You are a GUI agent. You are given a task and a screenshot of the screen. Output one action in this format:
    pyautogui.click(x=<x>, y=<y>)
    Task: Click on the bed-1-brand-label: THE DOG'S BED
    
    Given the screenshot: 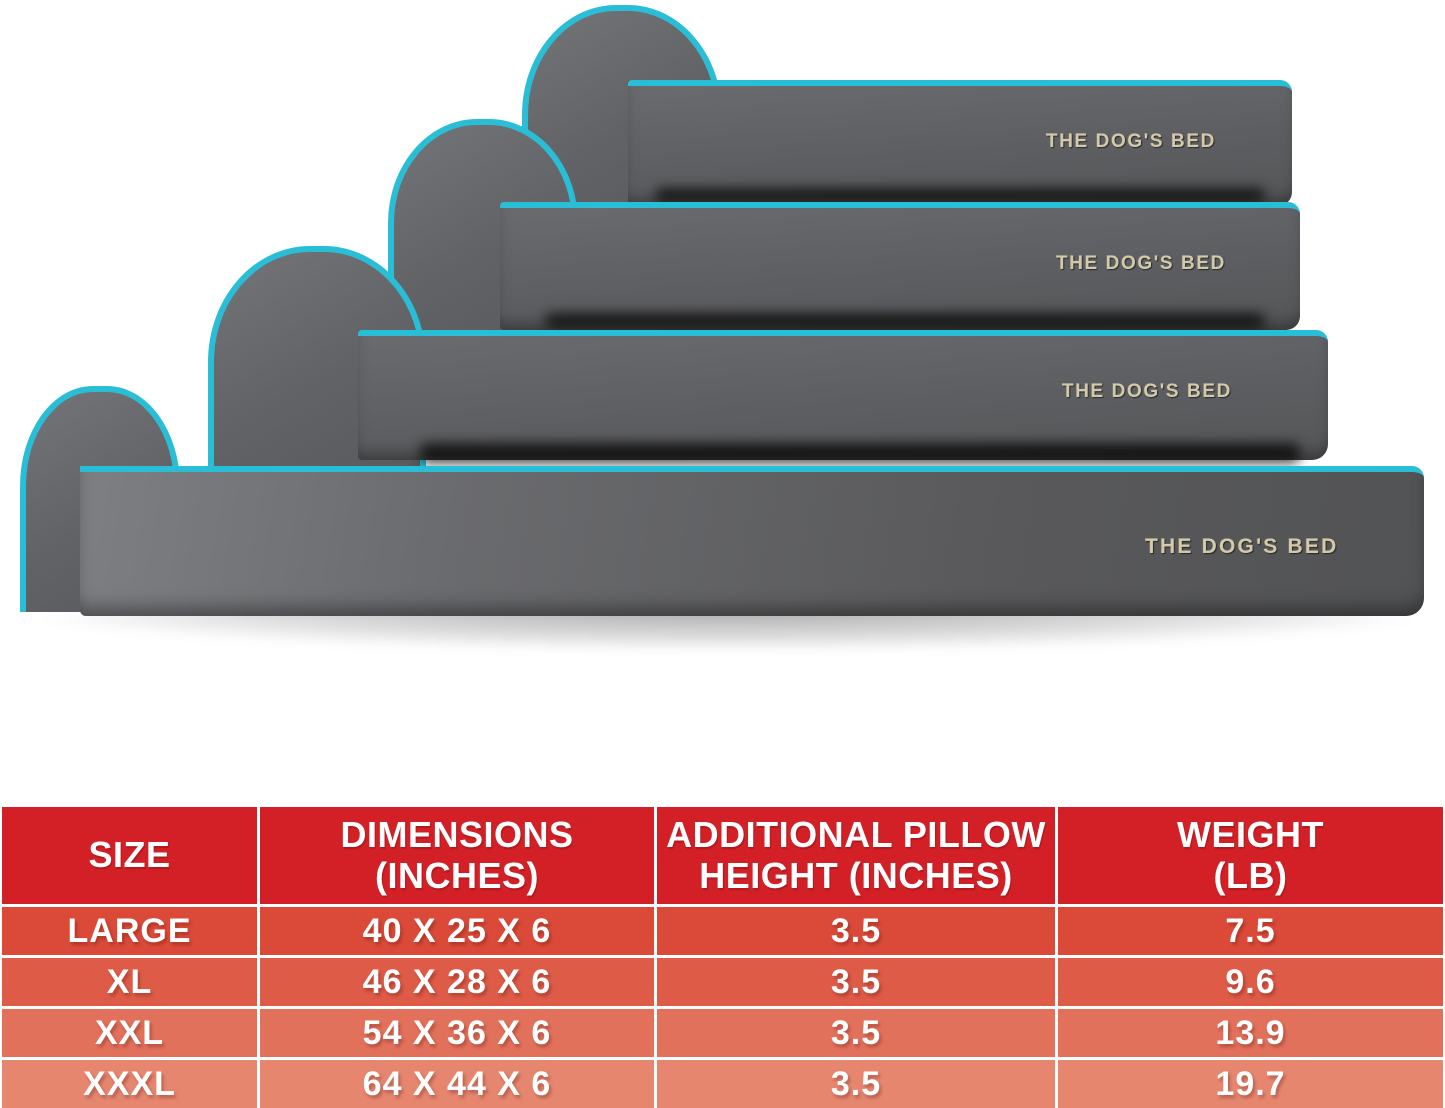 What is the action you would take?
    pyautogui.click(x=1131, y=141)
    